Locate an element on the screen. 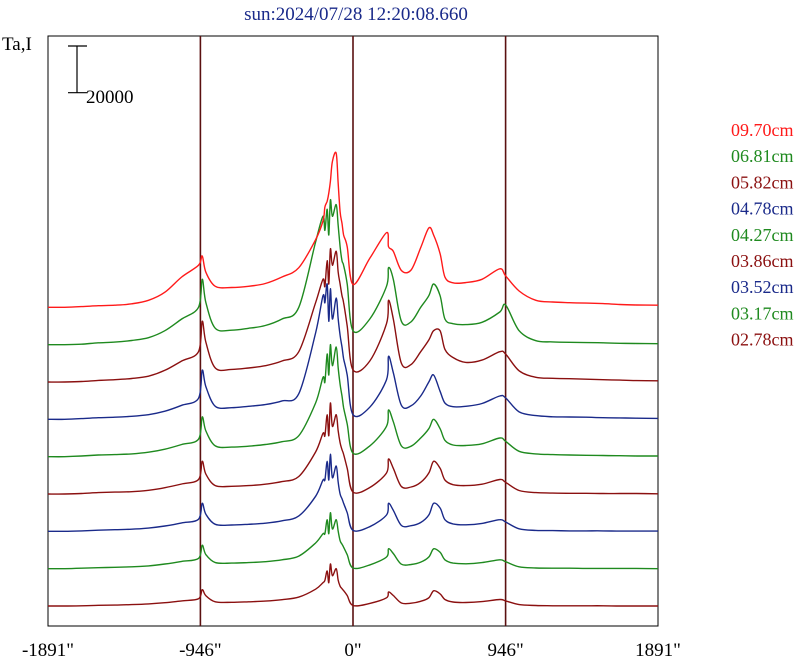 This screenshot has width=807, height=667. y-axis-label: Ta,I is located at coordinates (17, 44).